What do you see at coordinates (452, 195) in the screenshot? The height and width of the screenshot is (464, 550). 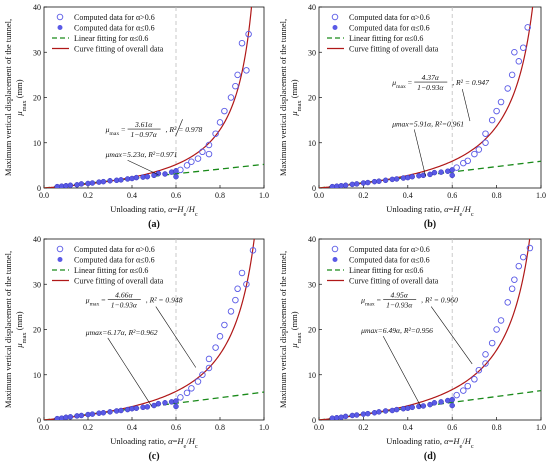 I see `x-tick-label: 0.6` at bounding box center [452, 195].